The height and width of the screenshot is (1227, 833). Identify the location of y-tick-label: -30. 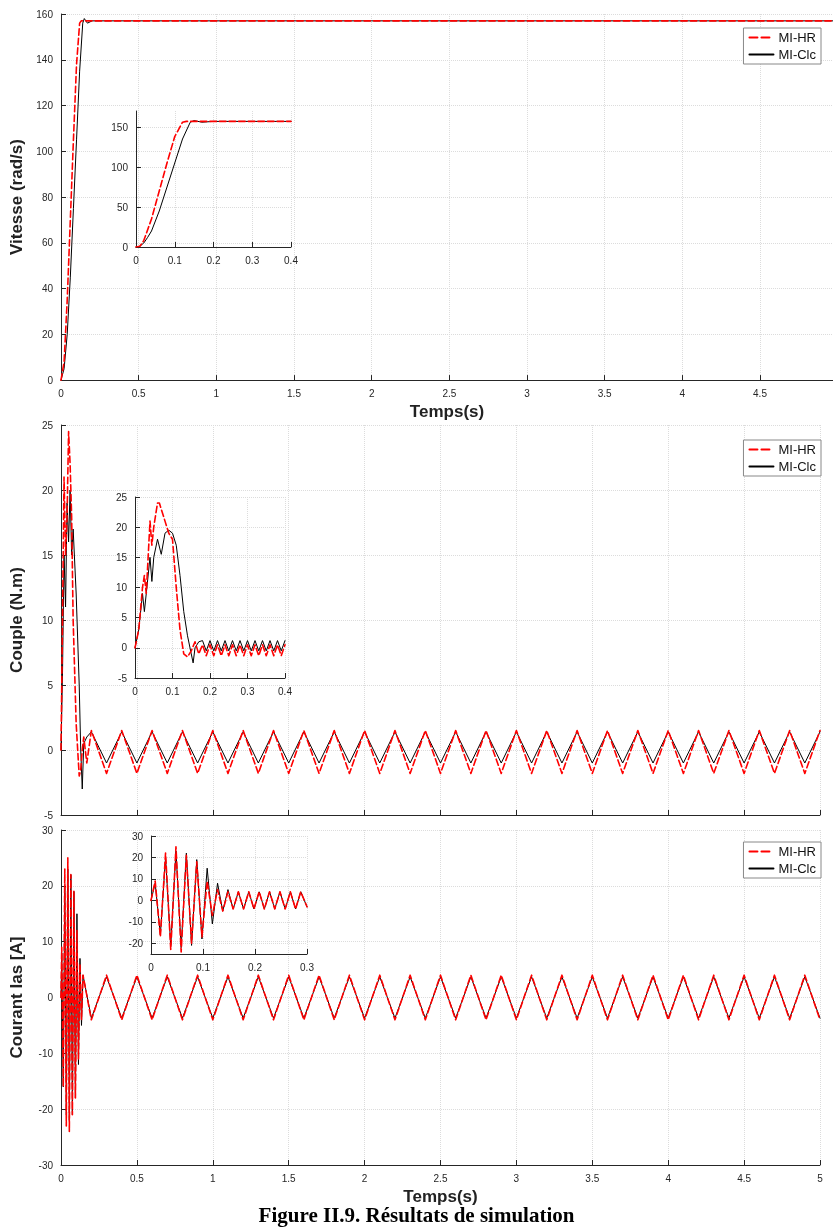
(46, 1165).